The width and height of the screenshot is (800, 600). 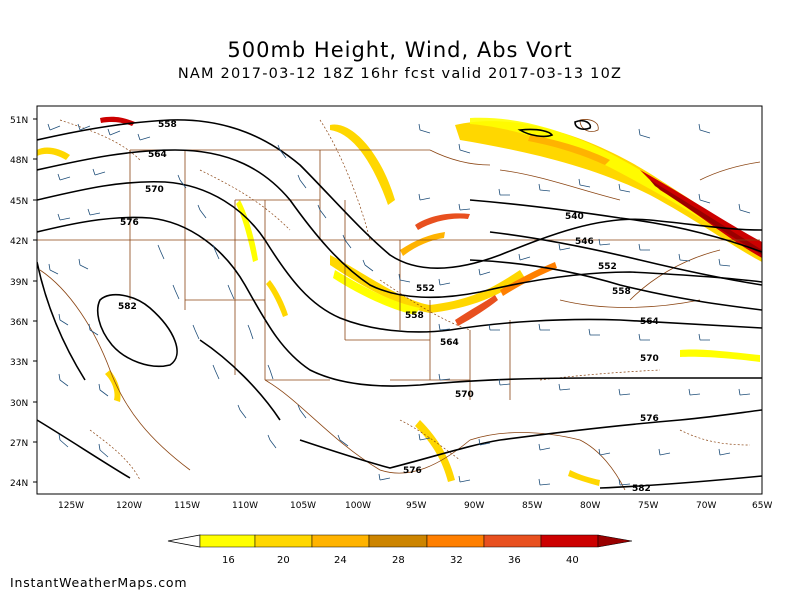 I want to click on lat-ticks, so click(x=35, y=300).